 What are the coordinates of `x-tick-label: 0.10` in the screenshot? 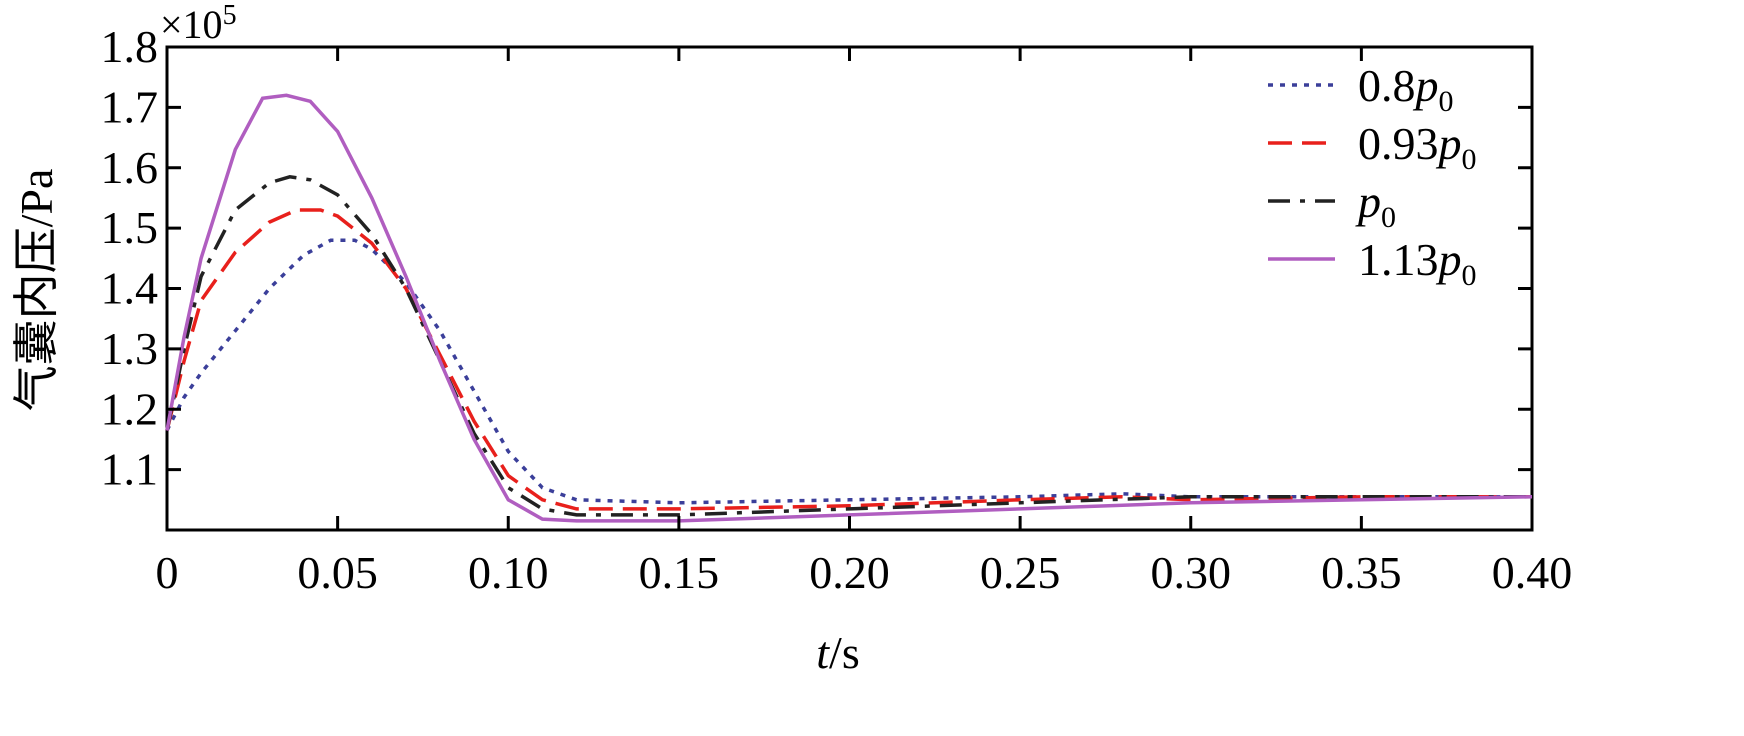 It's located at (508, 572).